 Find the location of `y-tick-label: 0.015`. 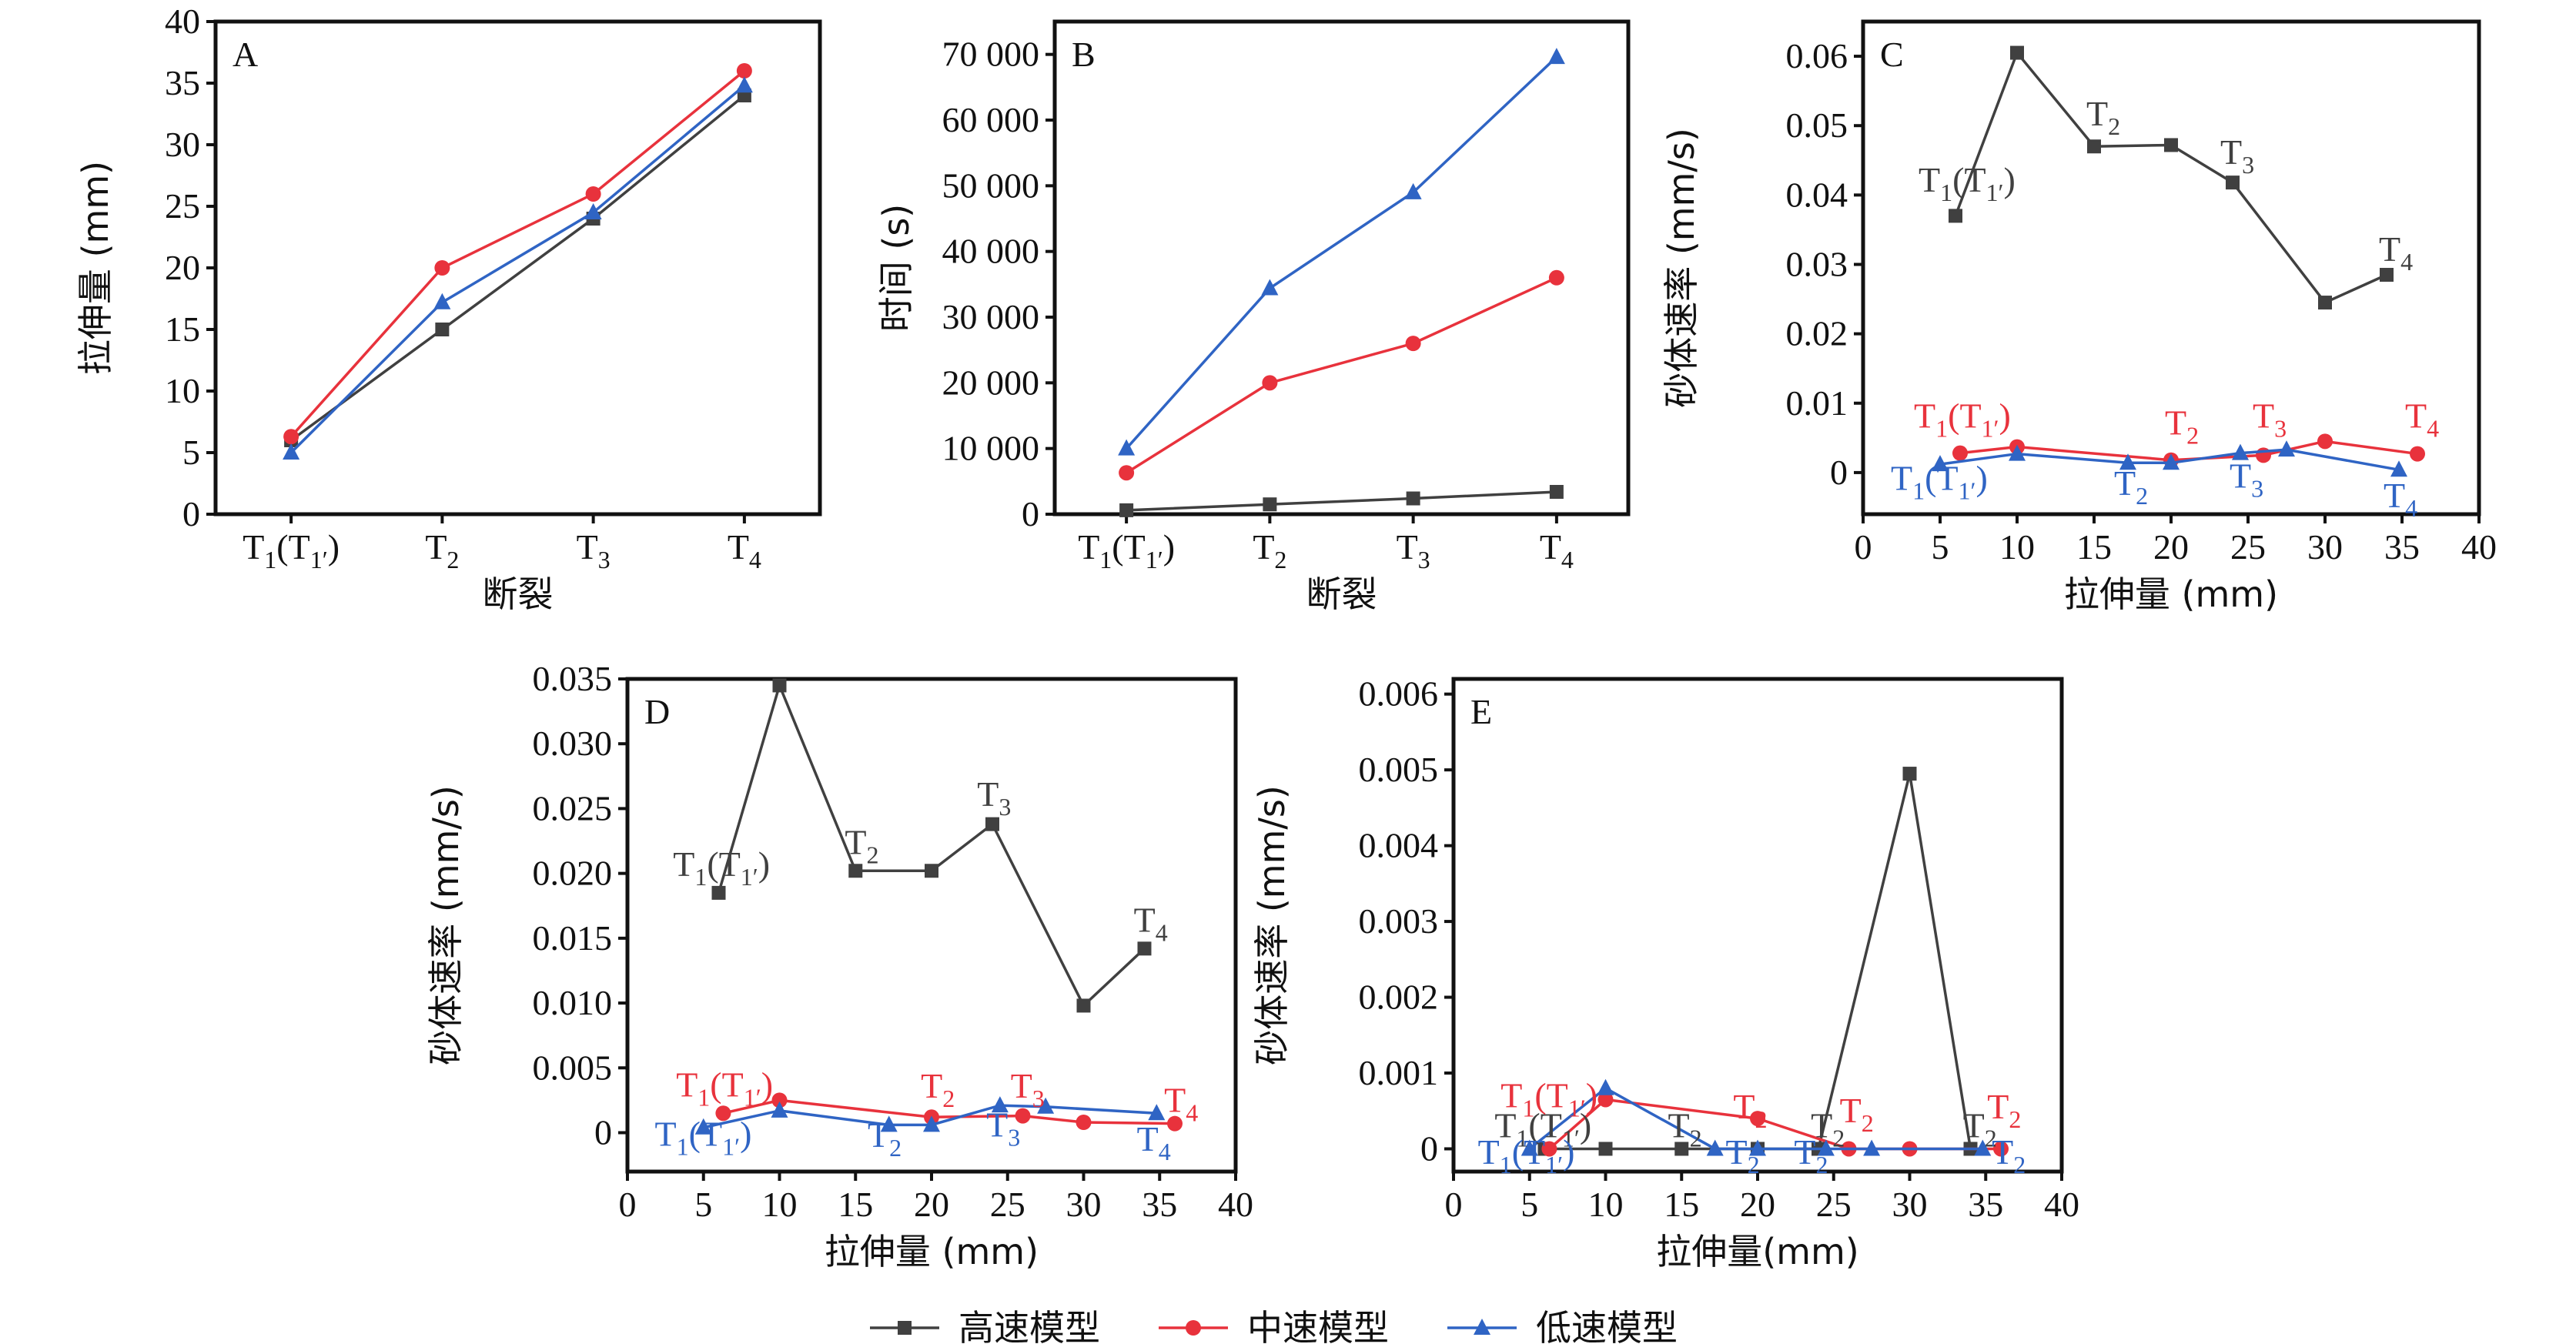

y-tick-label: 0.015 is located at coordinates (573, 938).